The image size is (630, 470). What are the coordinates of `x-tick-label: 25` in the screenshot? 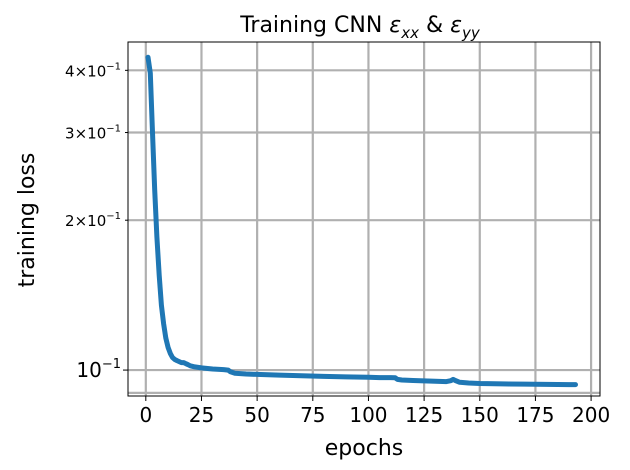 It's located at (201, 415).